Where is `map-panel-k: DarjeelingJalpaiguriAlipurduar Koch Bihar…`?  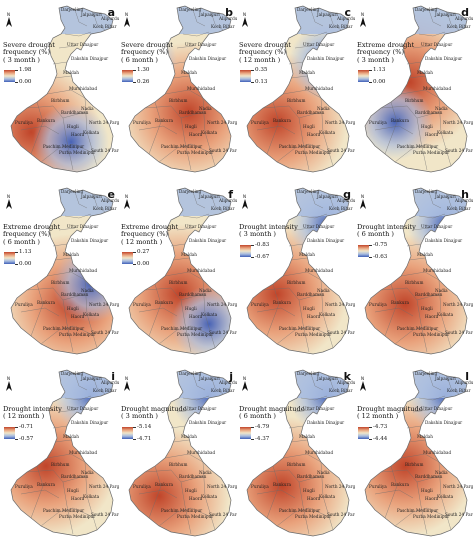
map-panel-k: DarjeelingJalpaiguriAlipurduar Koch Bihar… is located at coordinates (296, 457).